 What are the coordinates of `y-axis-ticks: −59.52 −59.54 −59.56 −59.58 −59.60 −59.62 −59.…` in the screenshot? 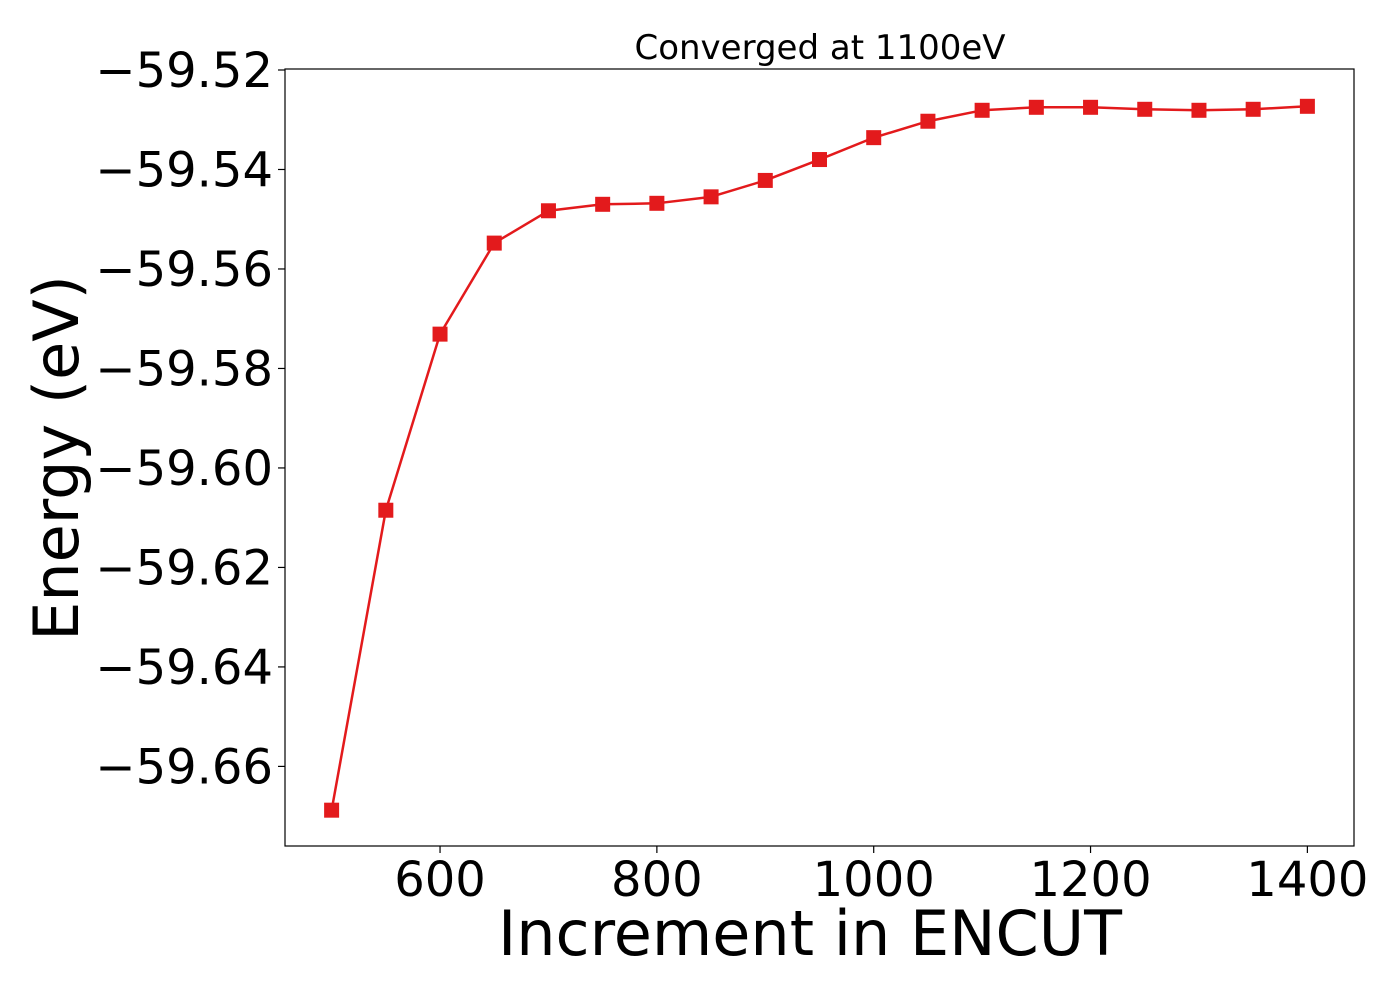 It's located at (190, 419).